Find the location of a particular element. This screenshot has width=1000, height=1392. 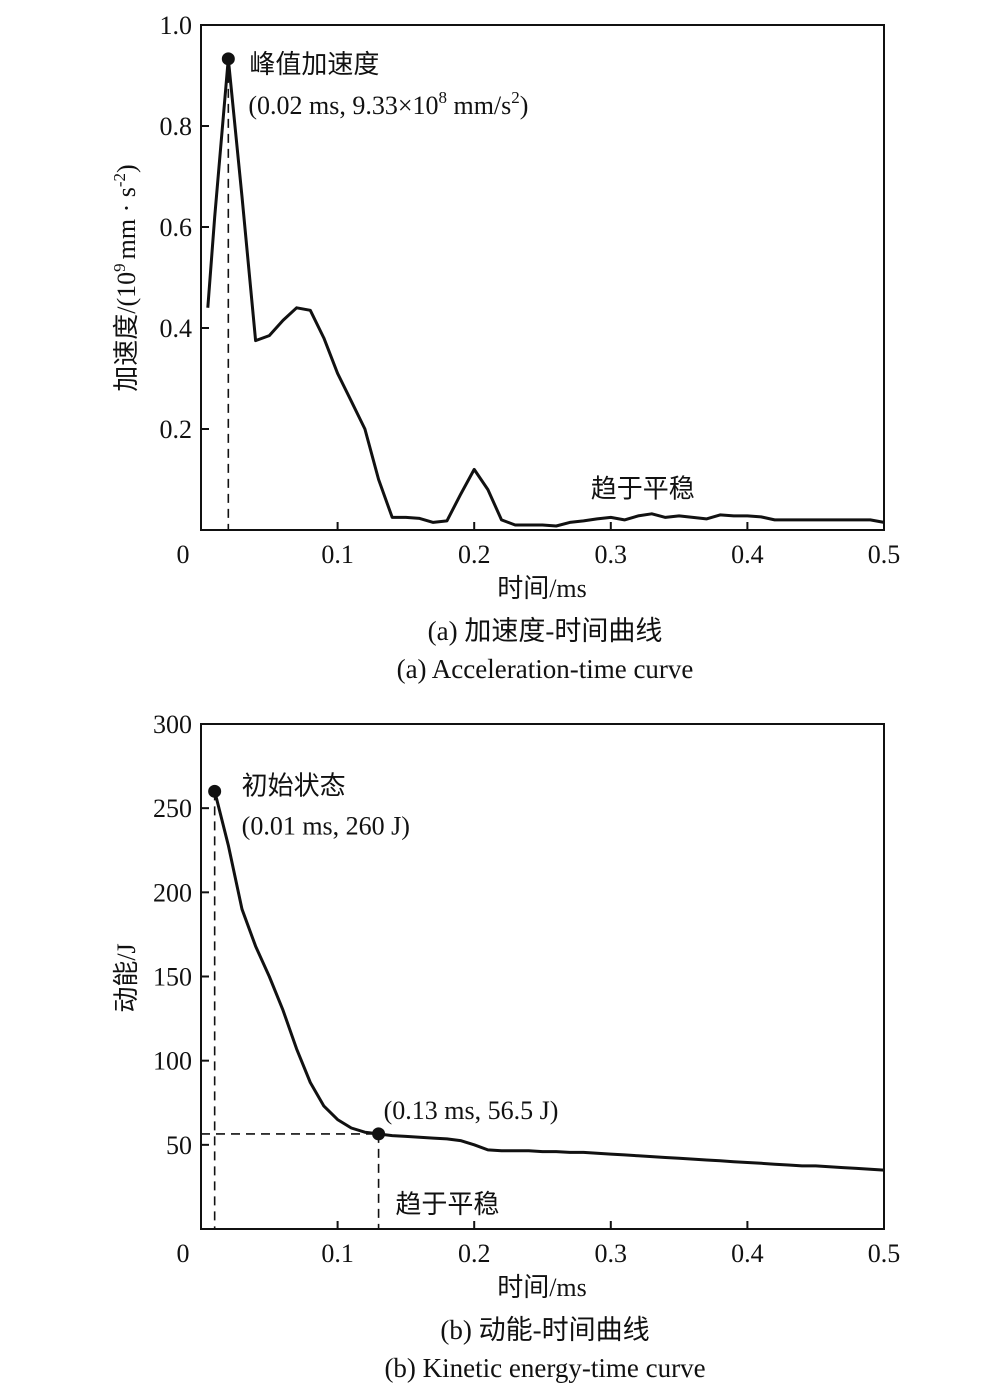

annotation-coords: (0.02 ms, 9.33×108 mm/s2) is located at coordinates (388, 104).